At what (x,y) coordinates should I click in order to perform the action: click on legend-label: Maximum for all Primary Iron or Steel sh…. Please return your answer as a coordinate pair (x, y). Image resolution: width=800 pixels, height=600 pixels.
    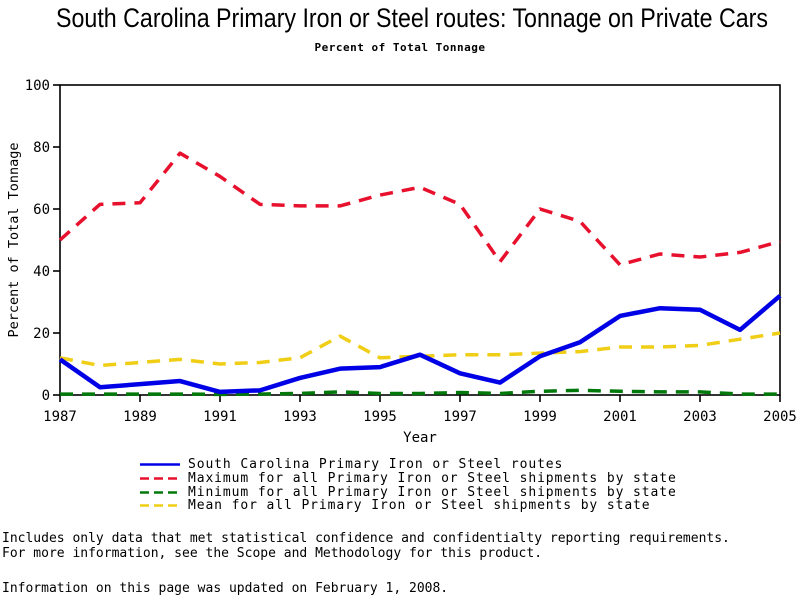
    Looking at the image, I should click on (432, 479).